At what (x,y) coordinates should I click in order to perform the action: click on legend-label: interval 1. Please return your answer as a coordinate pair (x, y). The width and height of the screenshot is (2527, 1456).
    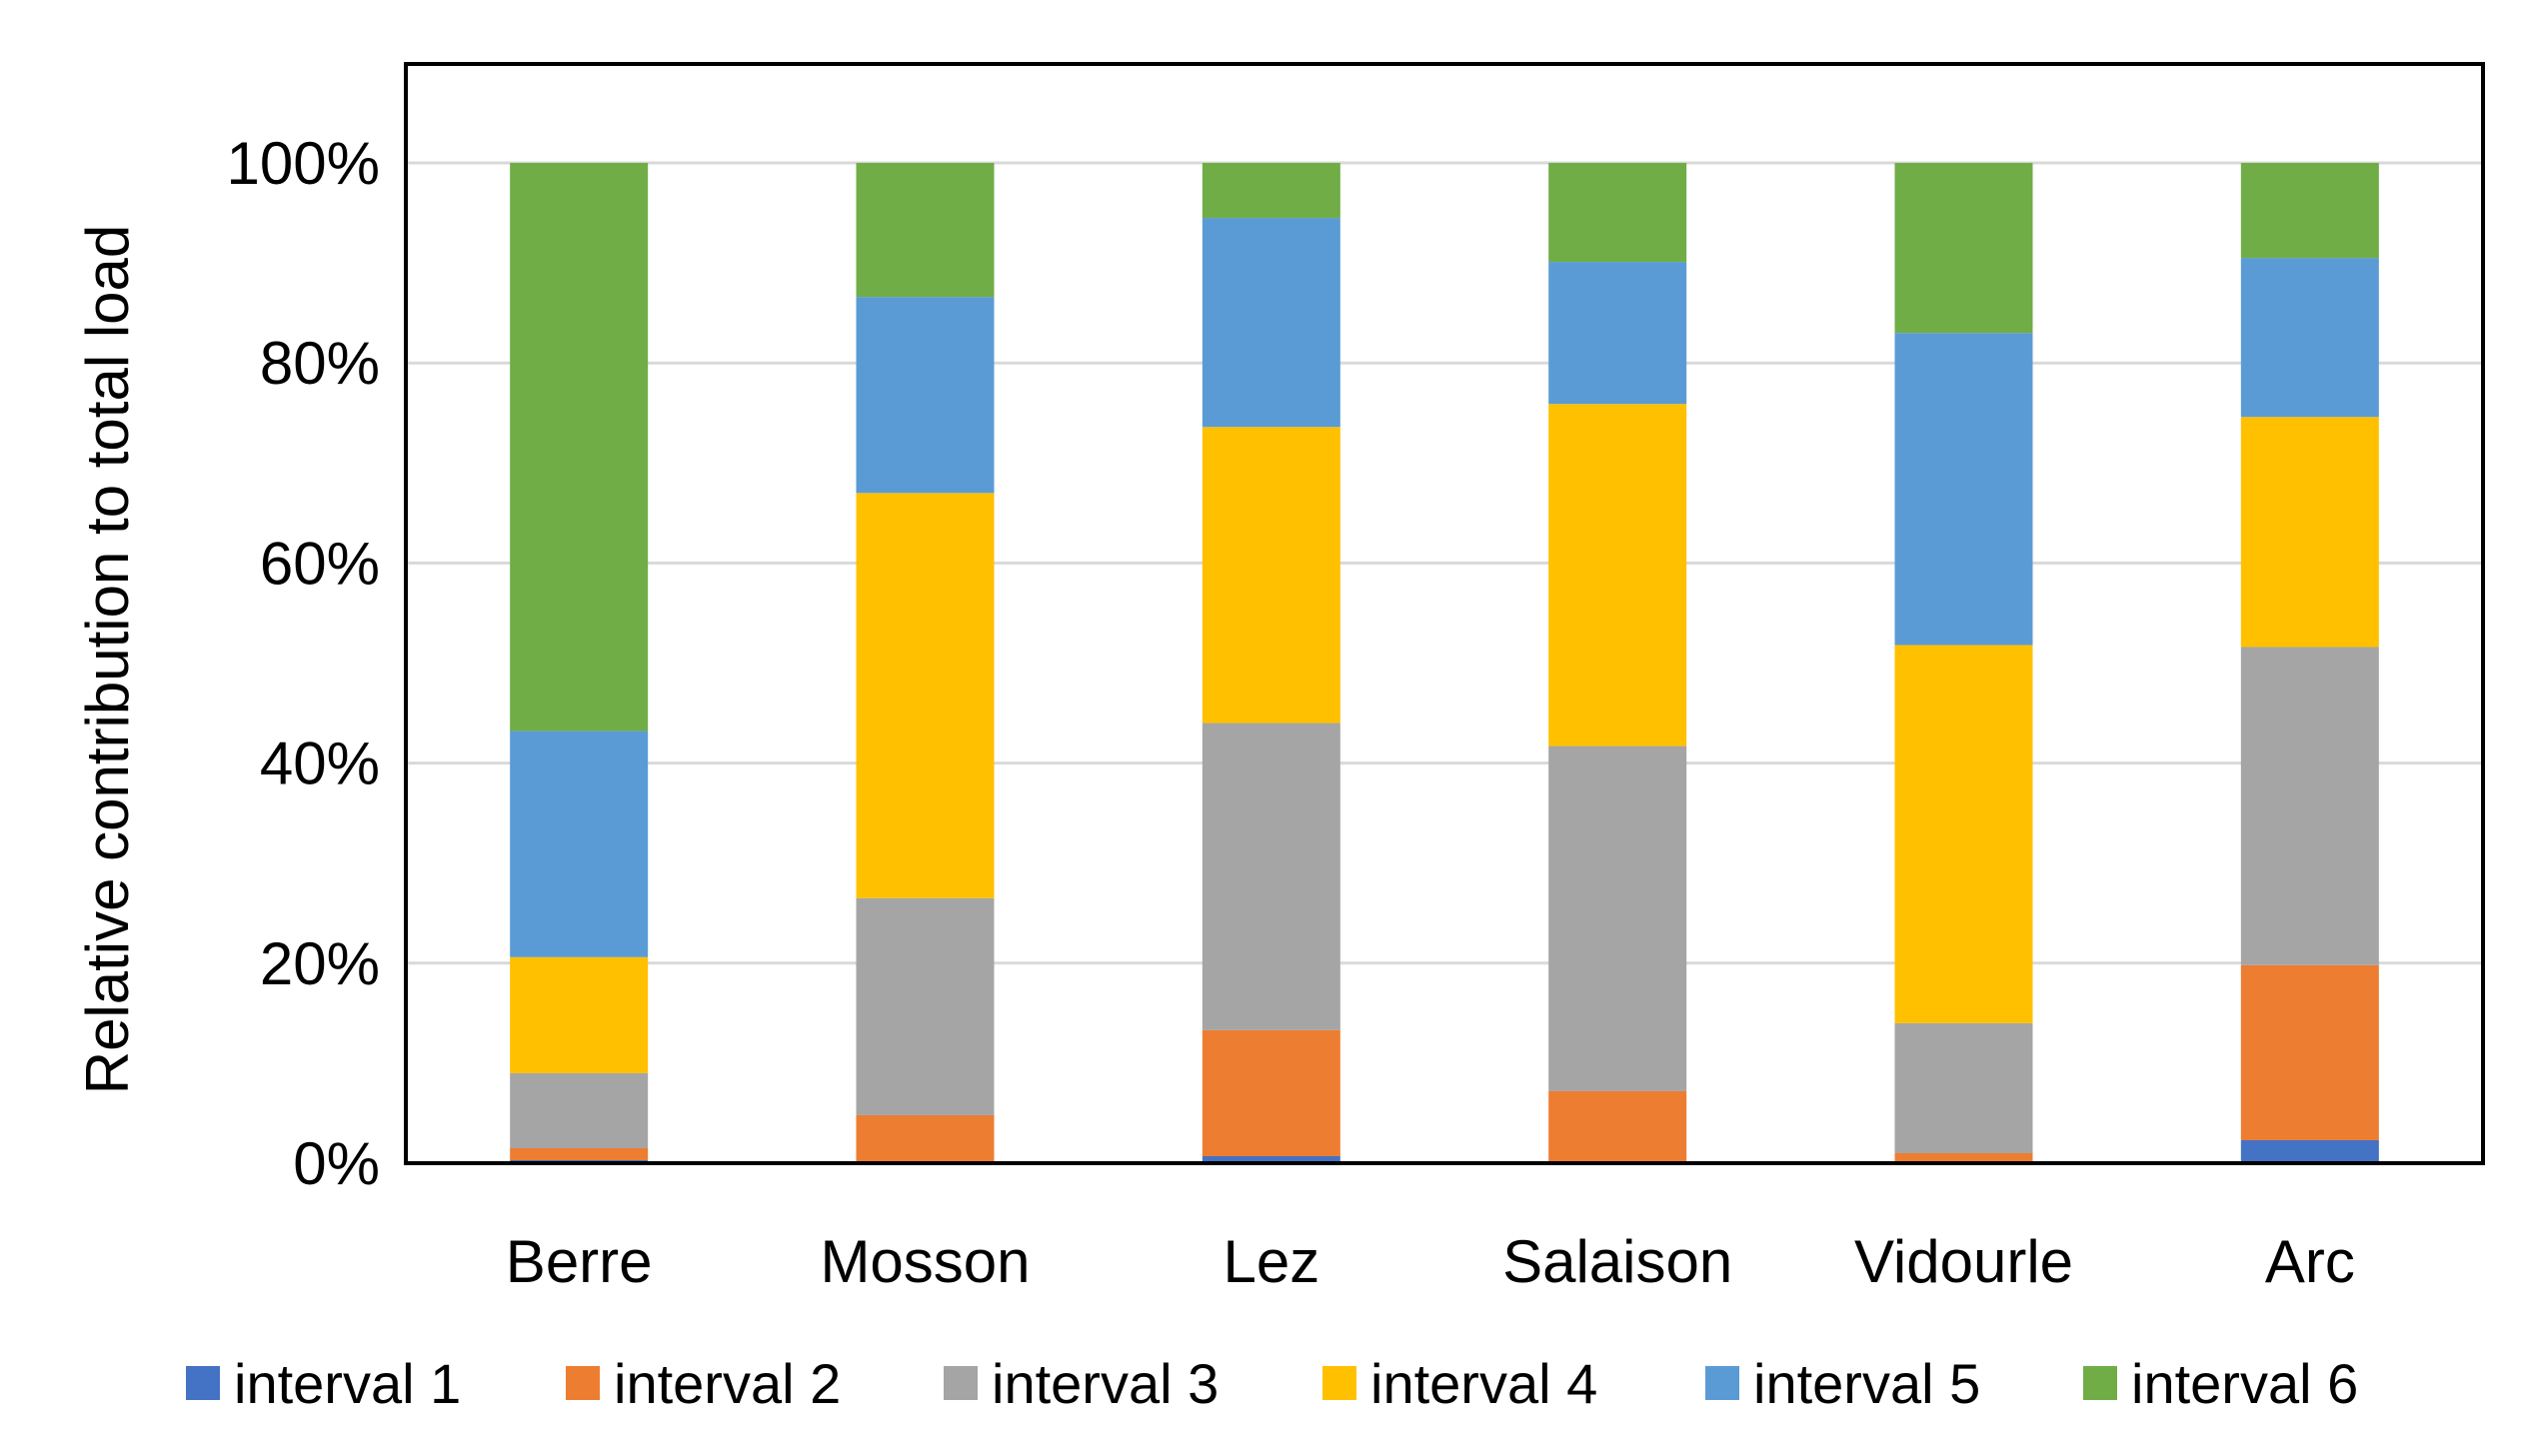
    Looking at the image, I should click on (347, 1383).